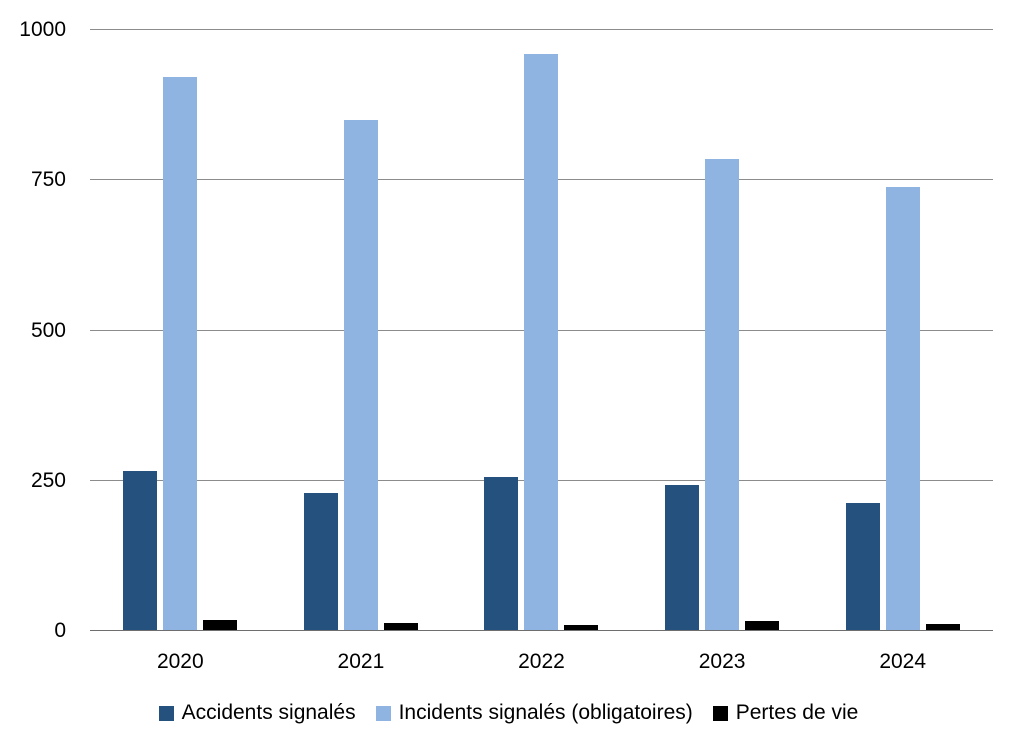 The image size is (1017, 738). Describe the element at coordinates (862, 567) in the screenshot. I see `bar-series0-2024` at that location.